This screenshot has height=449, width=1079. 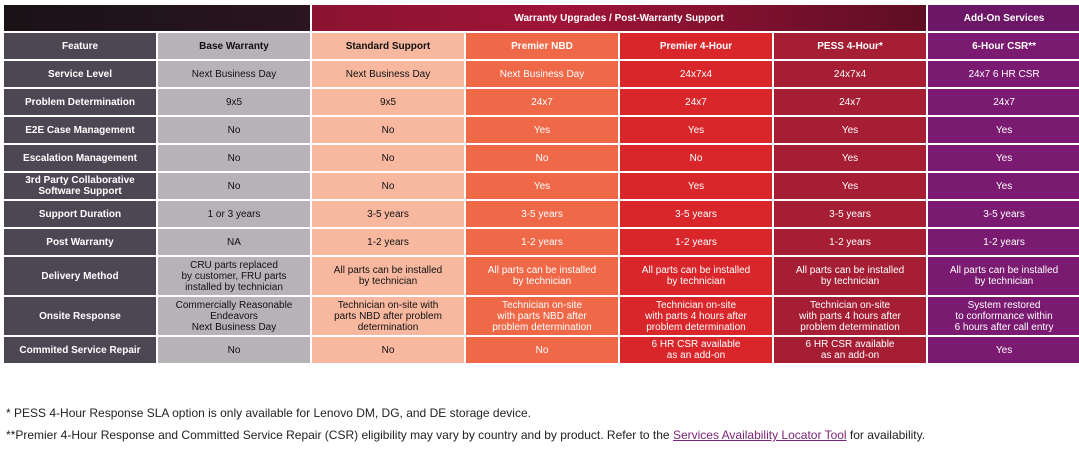 What do you see at coordinates (850, 46) in the screenshot?
I see `column-header-pess-4-hour: PESS 4-Hour*` at bounding box center [850, 46].